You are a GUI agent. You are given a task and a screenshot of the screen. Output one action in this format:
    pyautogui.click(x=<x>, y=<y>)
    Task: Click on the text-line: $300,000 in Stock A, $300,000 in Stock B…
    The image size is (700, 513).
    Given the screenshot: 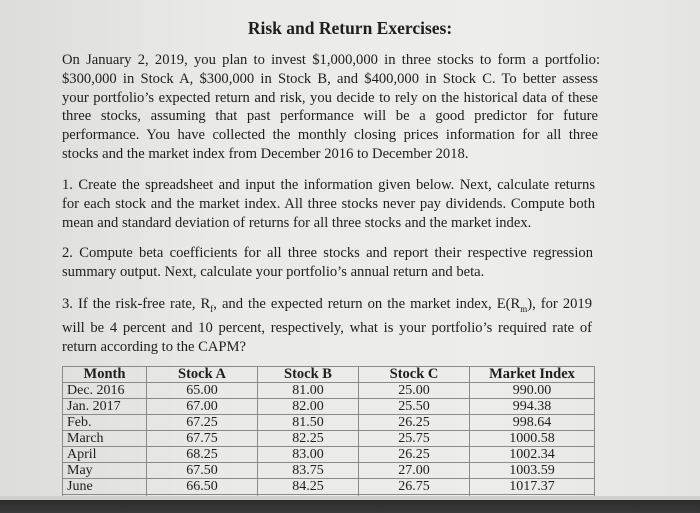 What is the action you would take?
    pyautogui.click(x=330, y=78)
    